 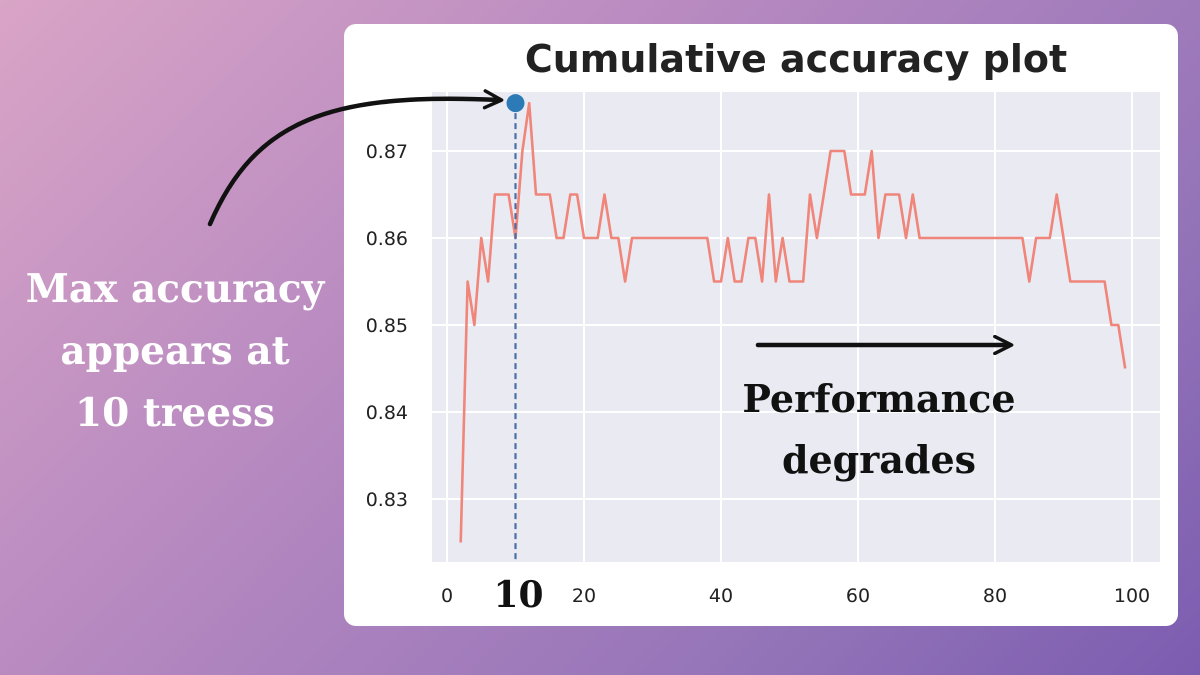 What do you see at coordinates (515, 103) in the screenshot?
I see `max-accuracy-point` at bounding box center [515, 103].